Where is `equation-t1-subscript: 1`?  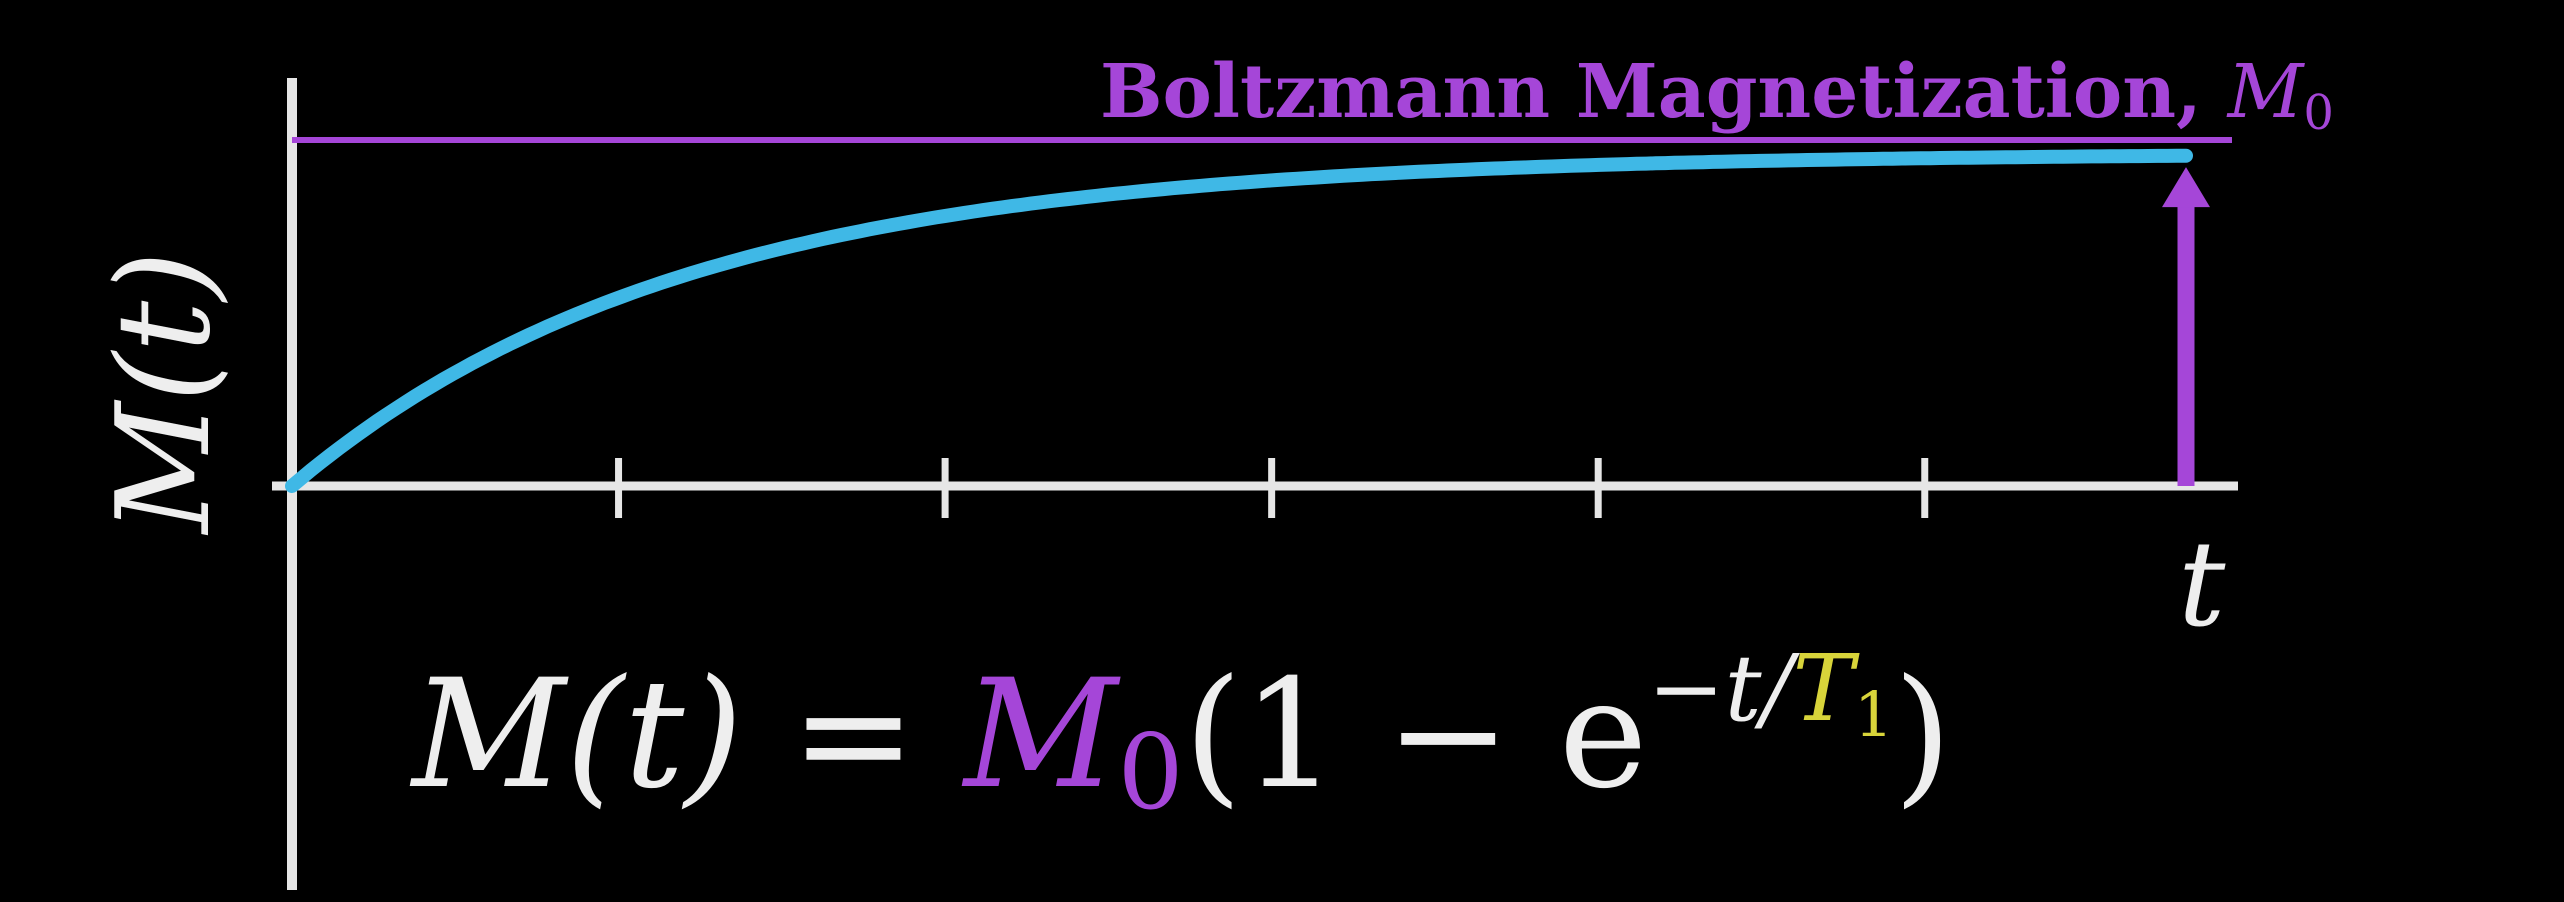
equation-t1-subscript: 1 is located at coordinates (1873, 714).